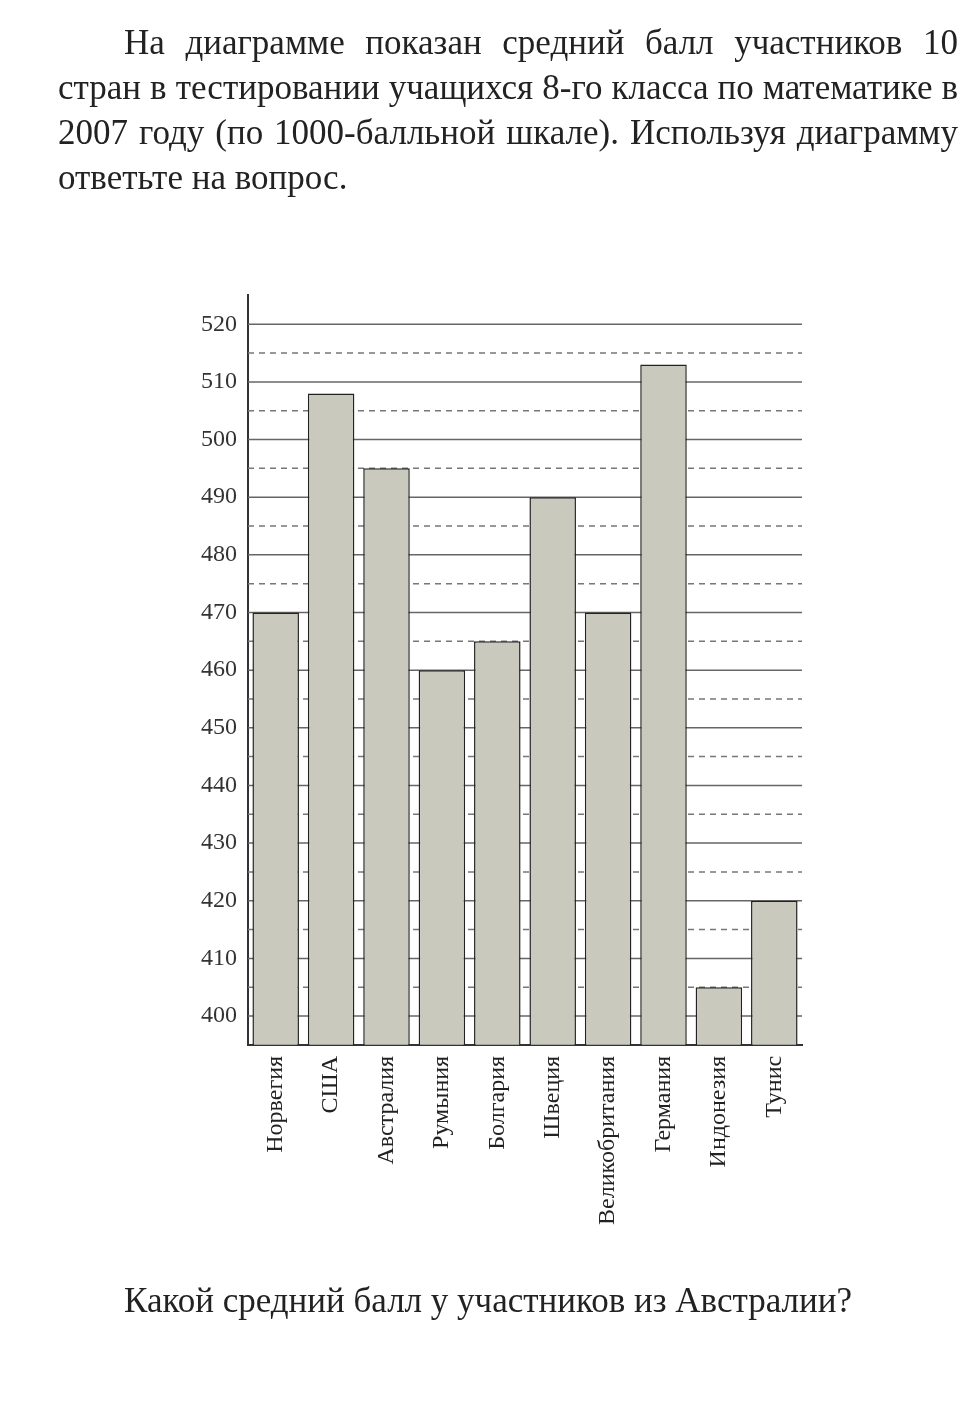 The height and width of the screenshot is (1415, 978). What do you see at coordinates (274, 1104) in the screenshot?
I see `x-tick-label: Норвегия` at bounding box center [274, 1104].